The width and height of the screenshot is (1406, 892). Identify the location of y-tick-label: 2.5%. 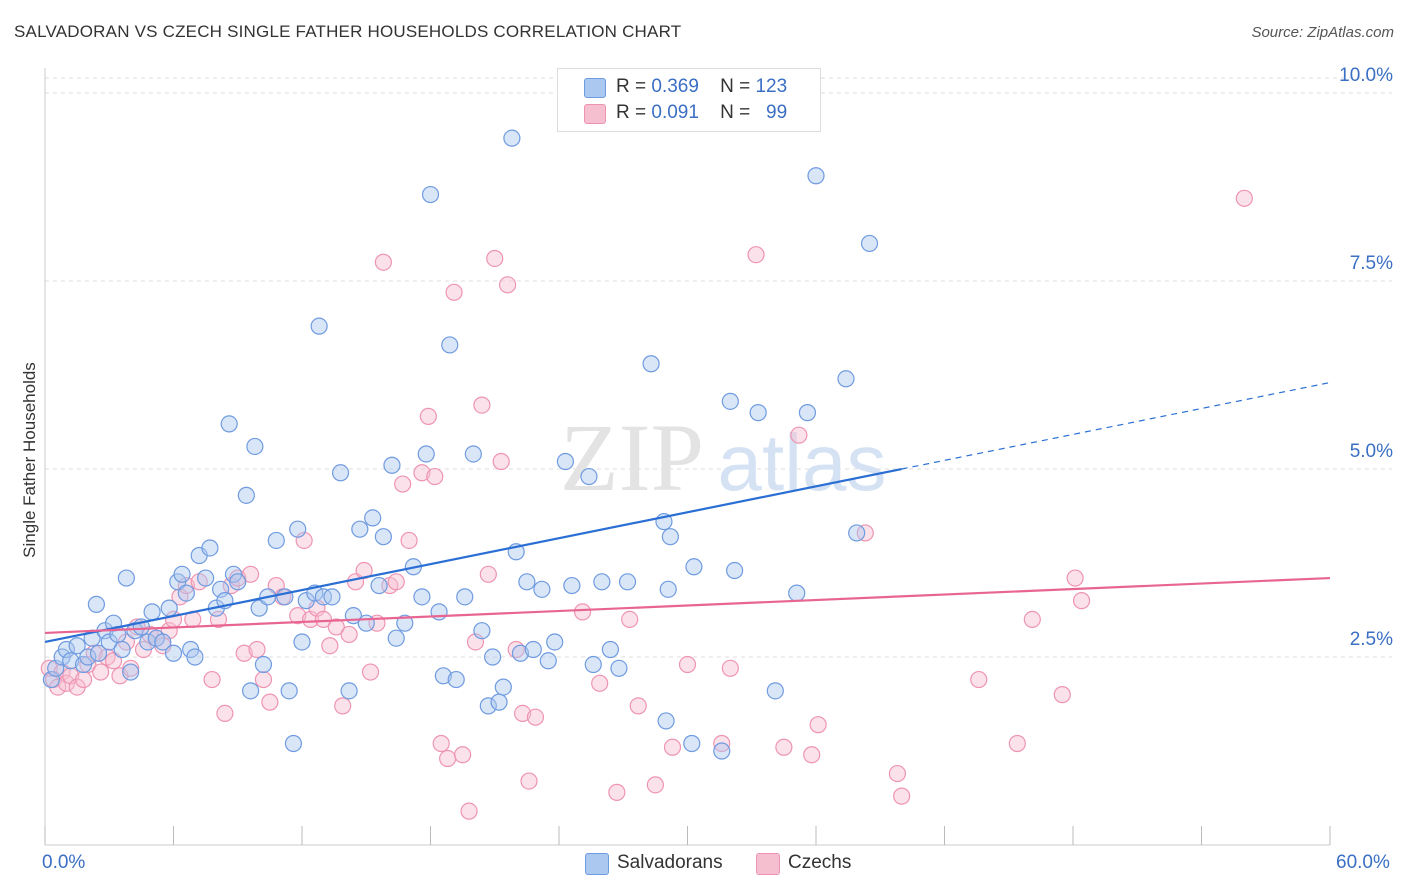
(1371, 639).